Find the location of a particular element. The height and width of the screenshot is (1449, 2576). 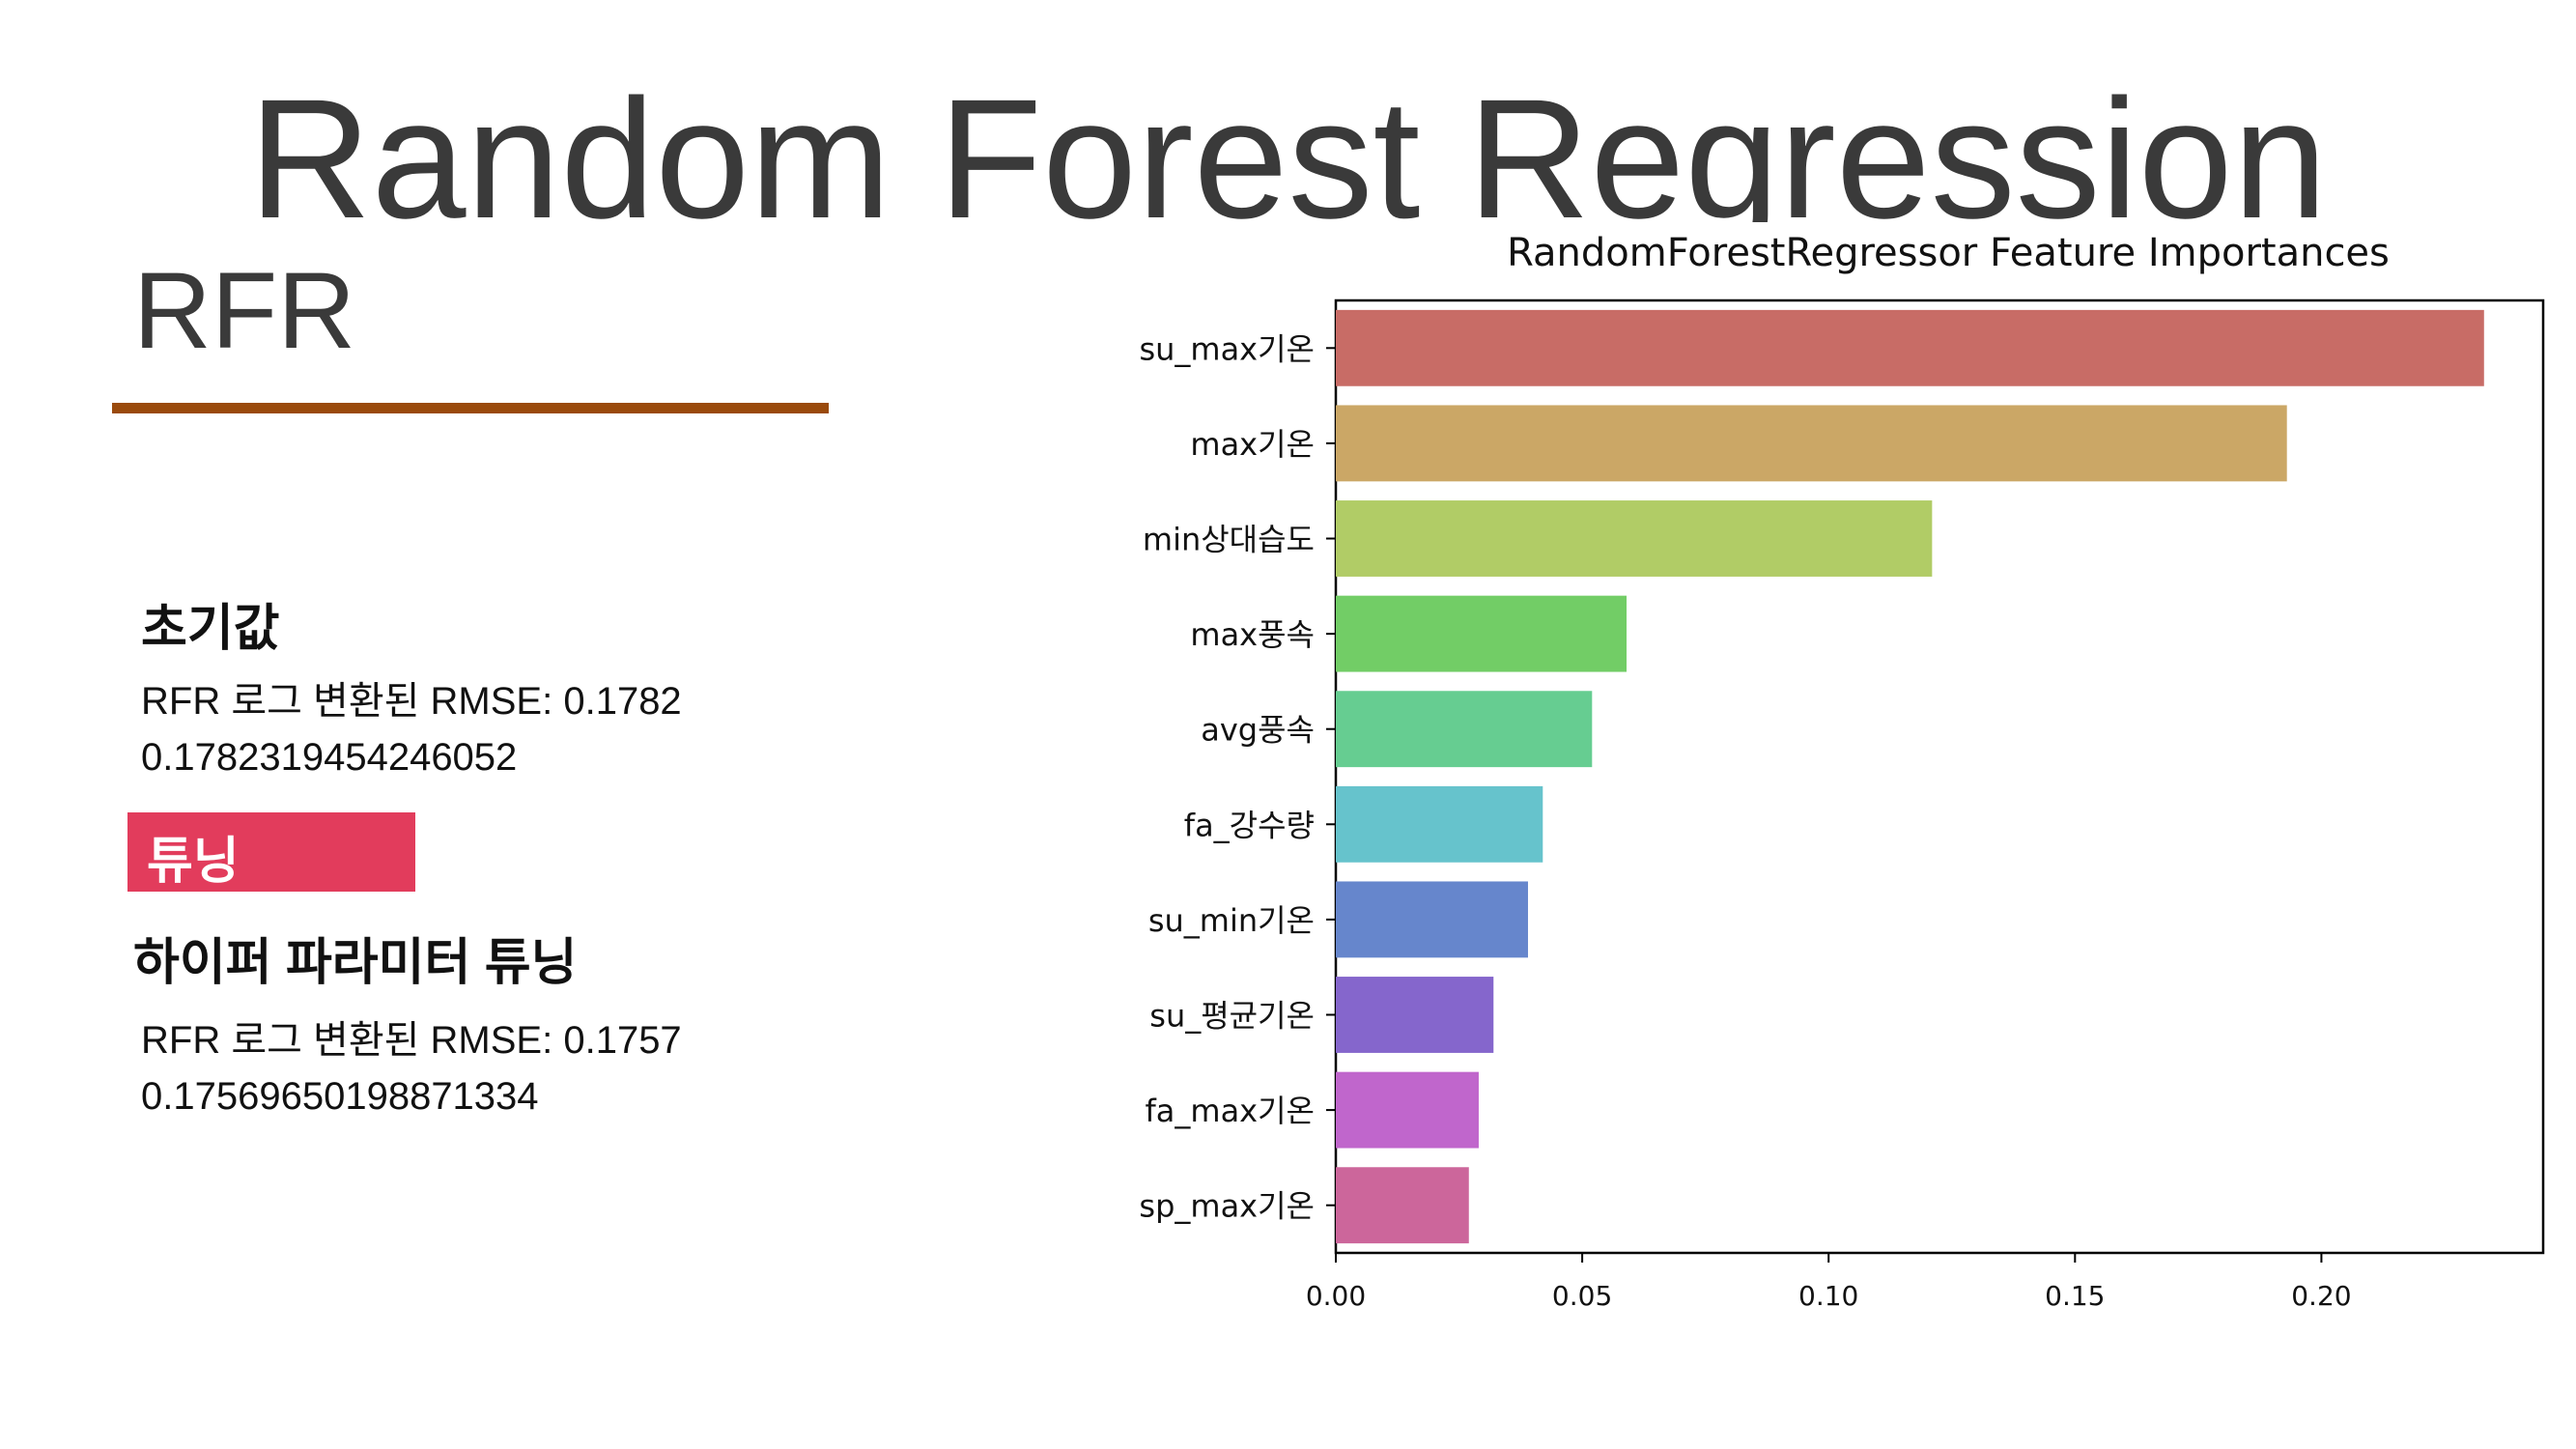

x-tick-label: 0.05 is located at coordinates (1582, 1296).